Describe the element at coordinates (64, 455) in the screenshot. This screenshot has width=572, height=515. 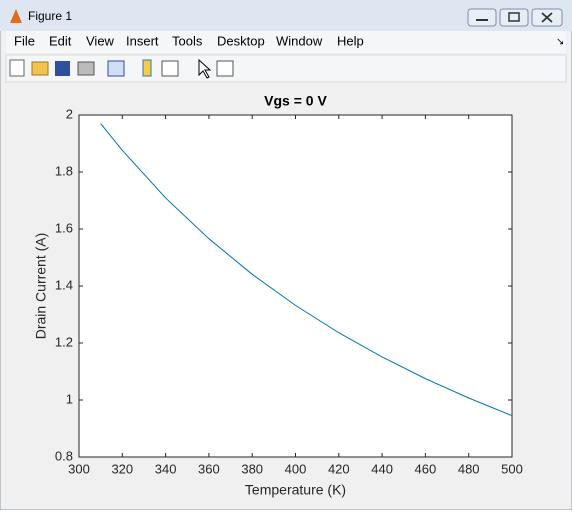
I see `y-tick-label: 0.8` at that location.